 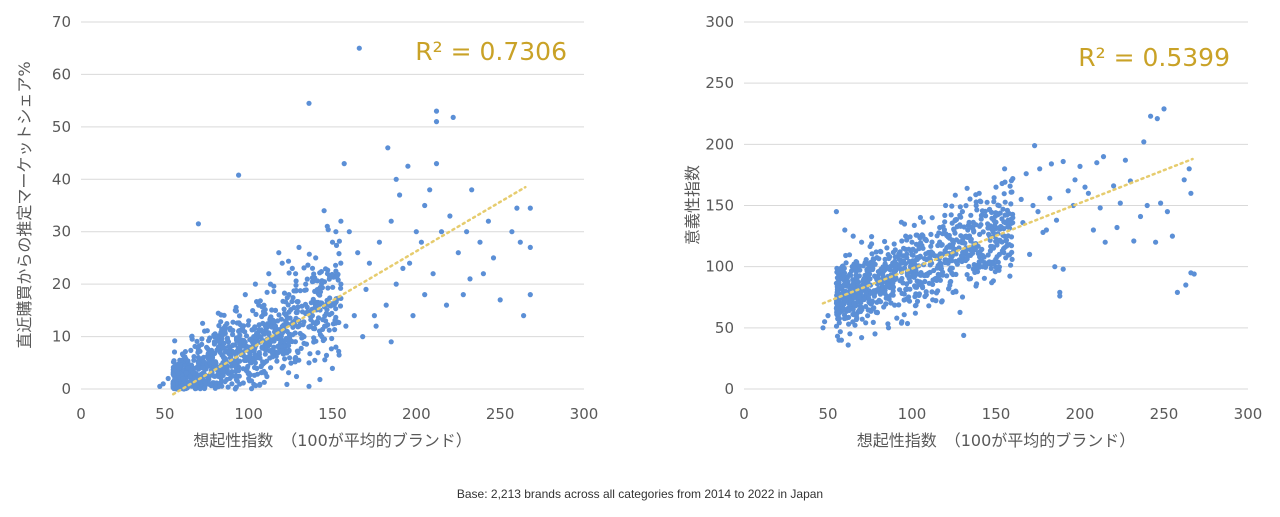 What do you see at coordinates (349, 290) in the screenshot?
I see `trendline` at bounding box center [349, 290].